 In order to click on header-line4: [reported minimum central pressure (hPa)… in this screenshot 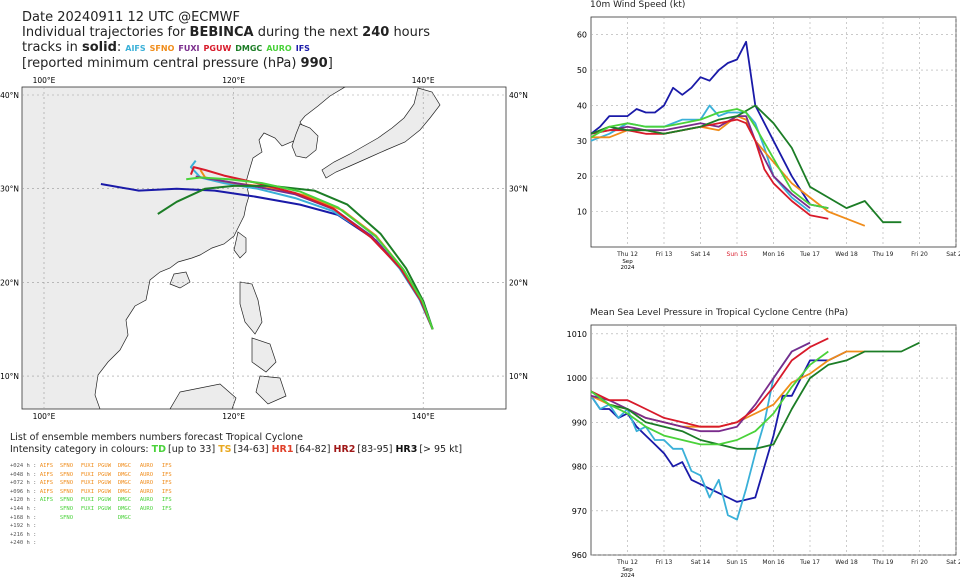, I will do `click(226, 63)`.